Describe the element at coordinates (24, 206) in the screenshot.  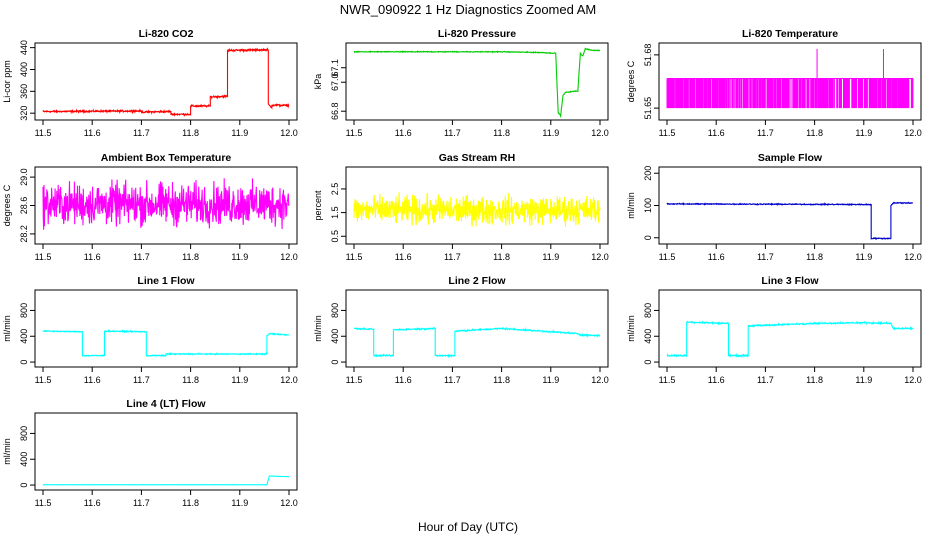
I see `y-tick-label: 28.6` at that location.